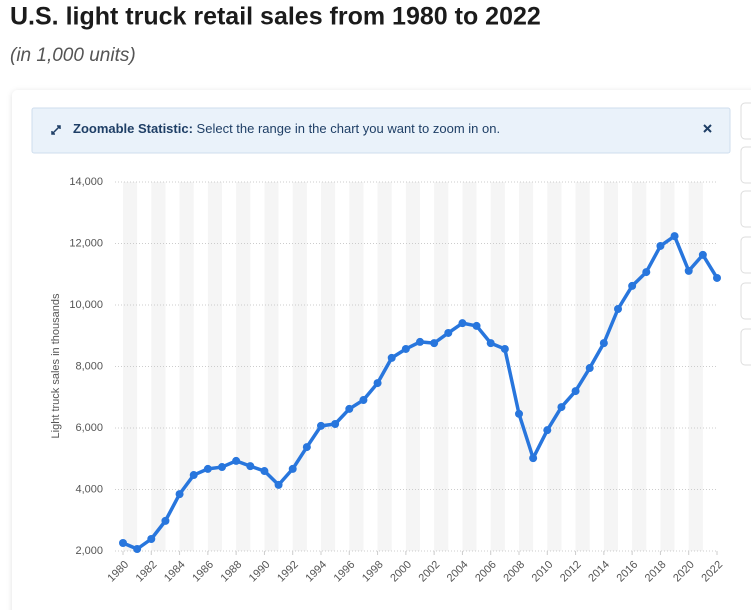 This screenshot has height=615, width=751. Describe the element at coordinates (86, 243) in the screenshot. I see `y-tick-label: 12,000` at that location.